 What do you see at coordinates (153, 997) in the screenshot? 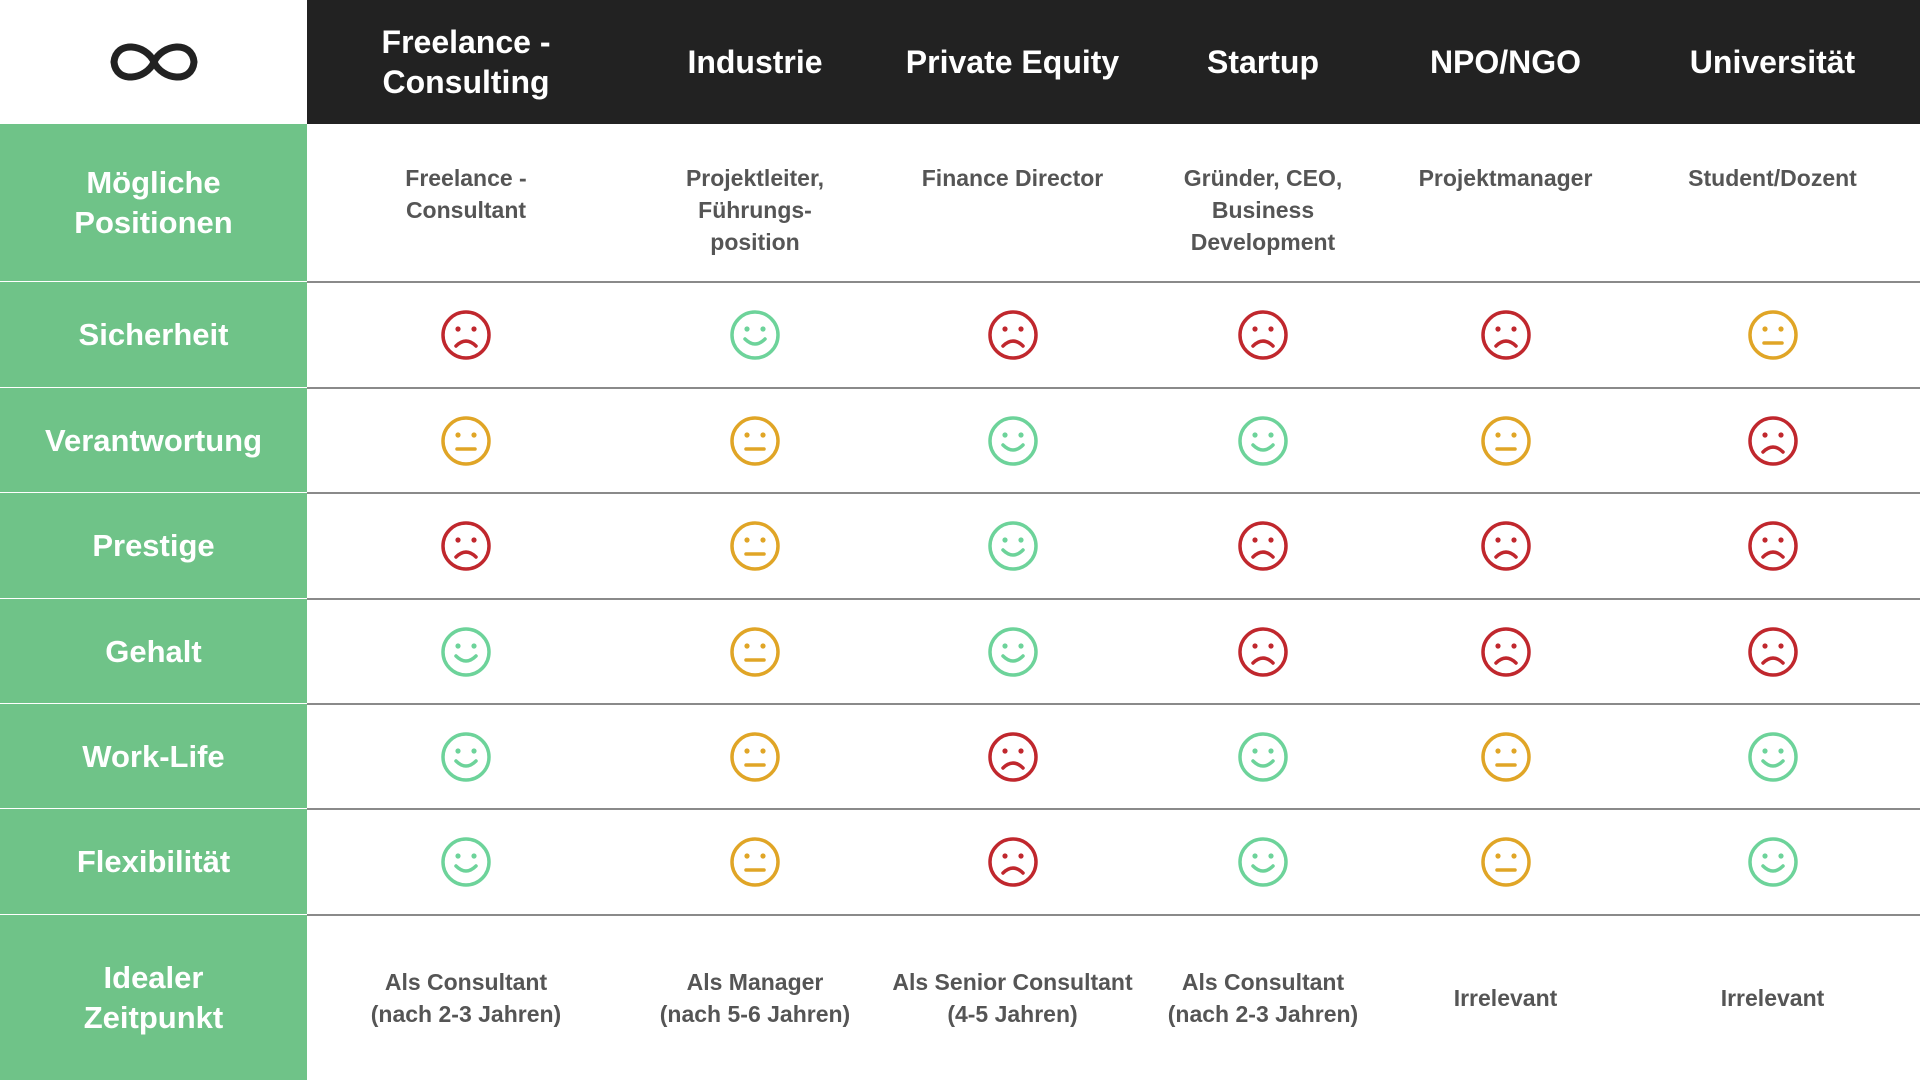
I see `row-label: Idealer Zeitpunkt` at bounding box center [153, 997].